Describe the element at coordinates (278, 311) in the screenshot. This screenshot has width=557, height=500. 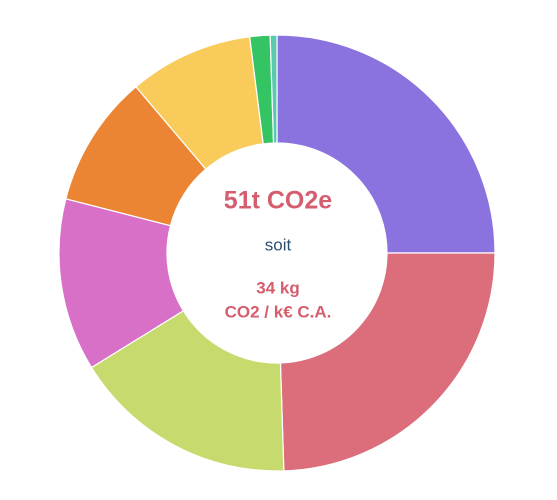
I see `center-line: CO2 / k€ C.A.` at that location.